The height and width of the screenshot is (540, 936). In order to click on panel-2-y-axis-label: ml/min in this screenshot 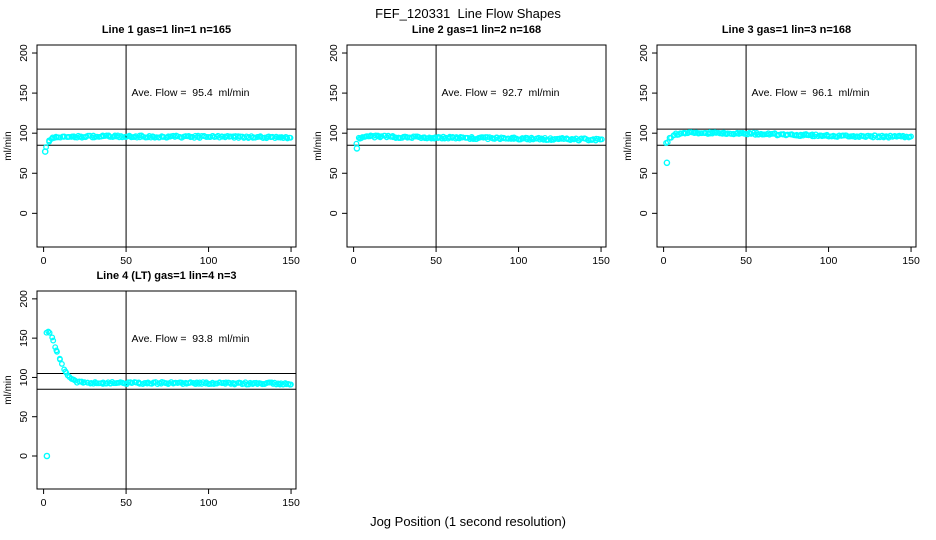, I will do `click(318, 146)`.